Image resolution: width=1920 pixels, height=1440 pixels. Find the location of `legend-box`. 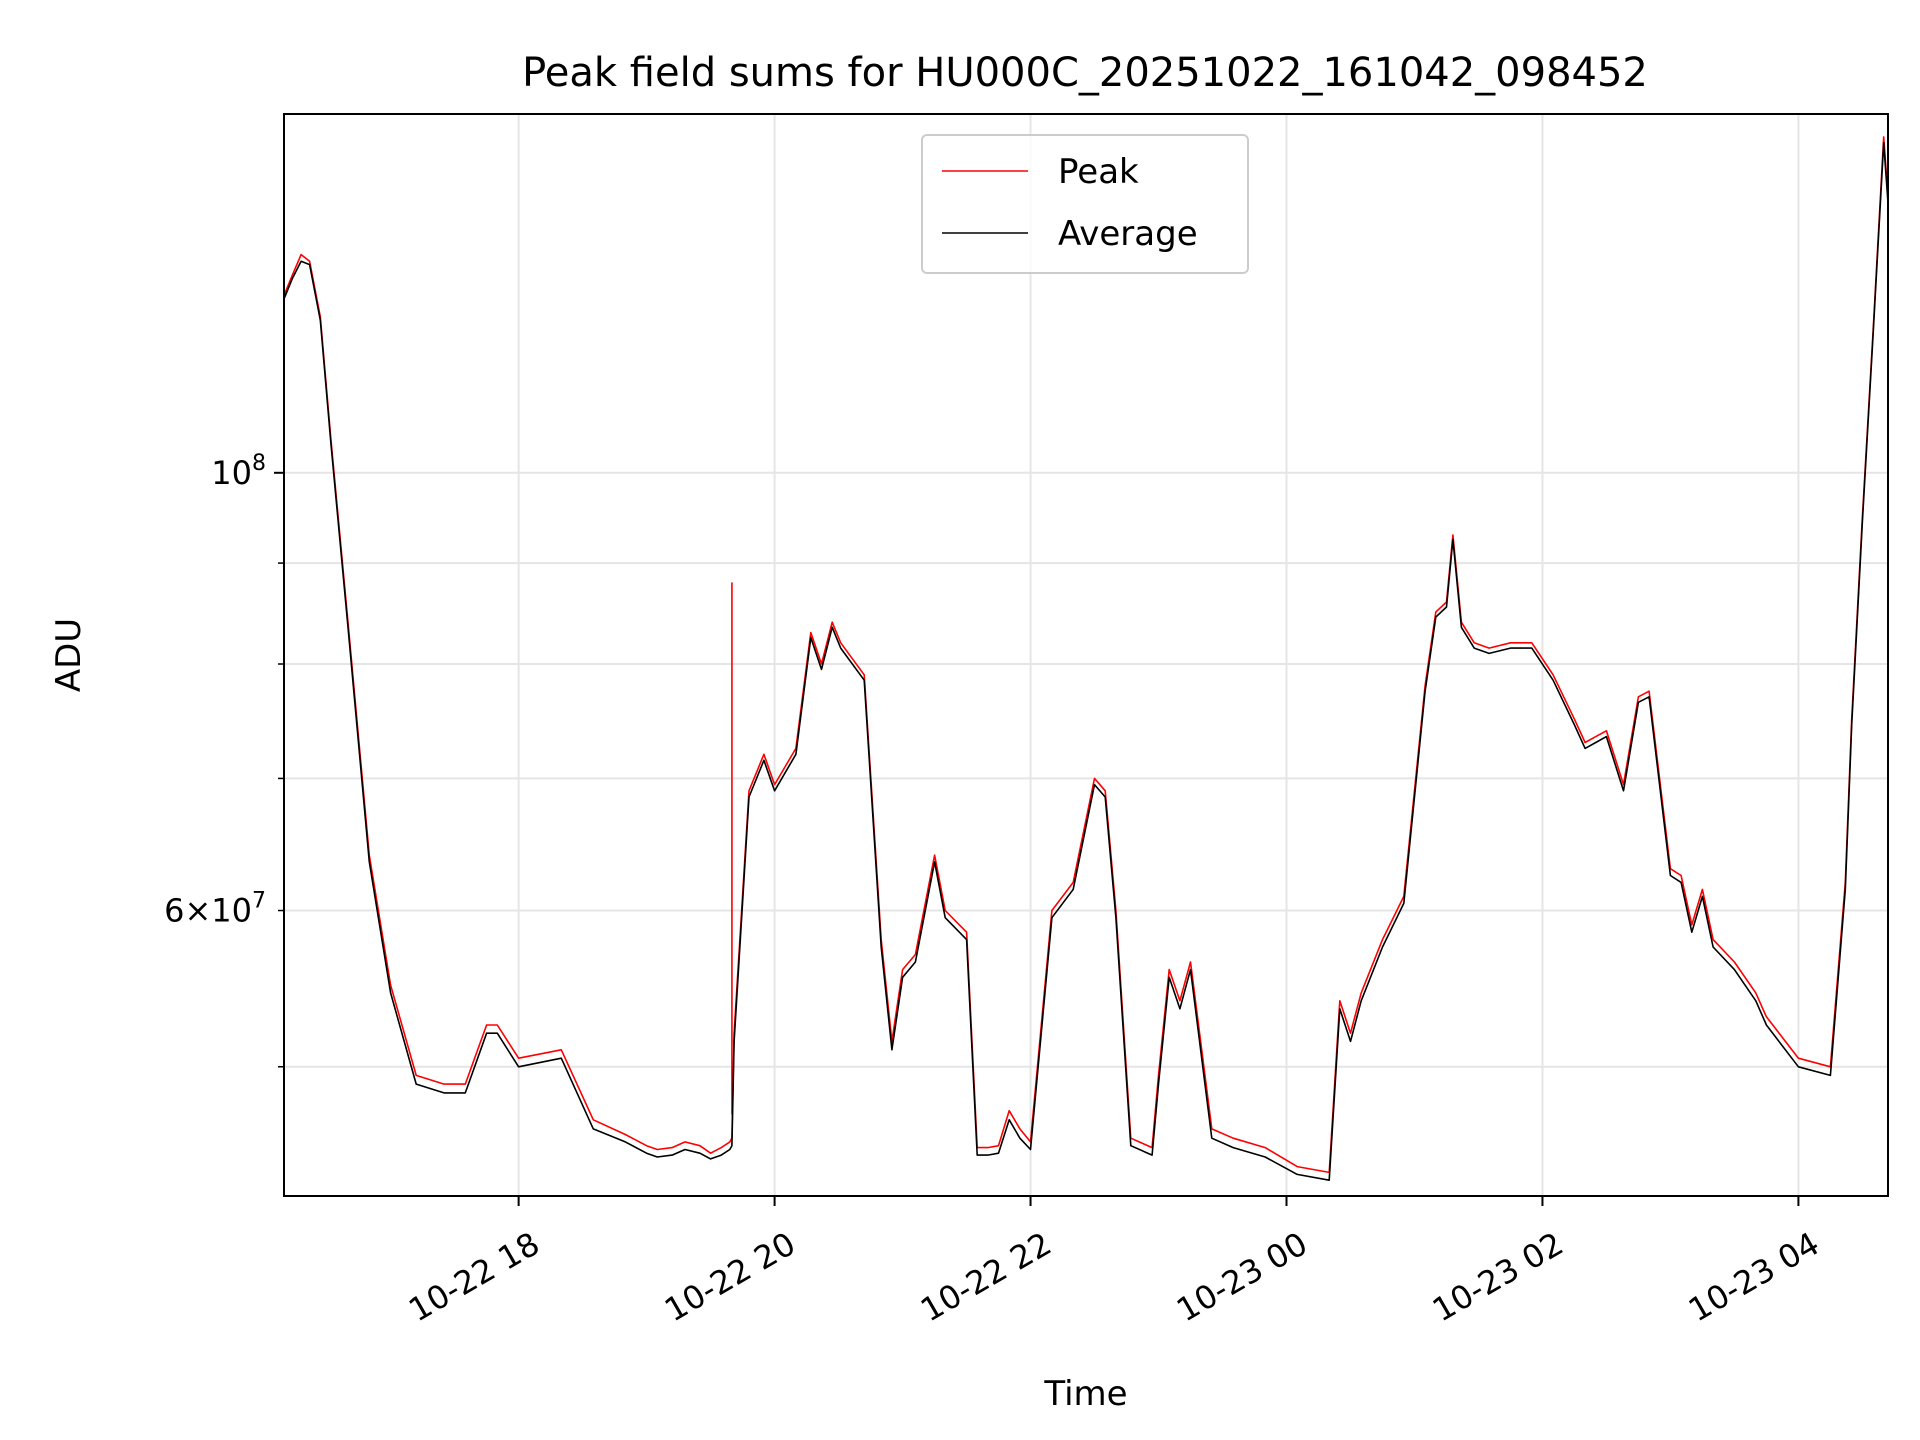

legend-box is located at coordinates (1085, 204).